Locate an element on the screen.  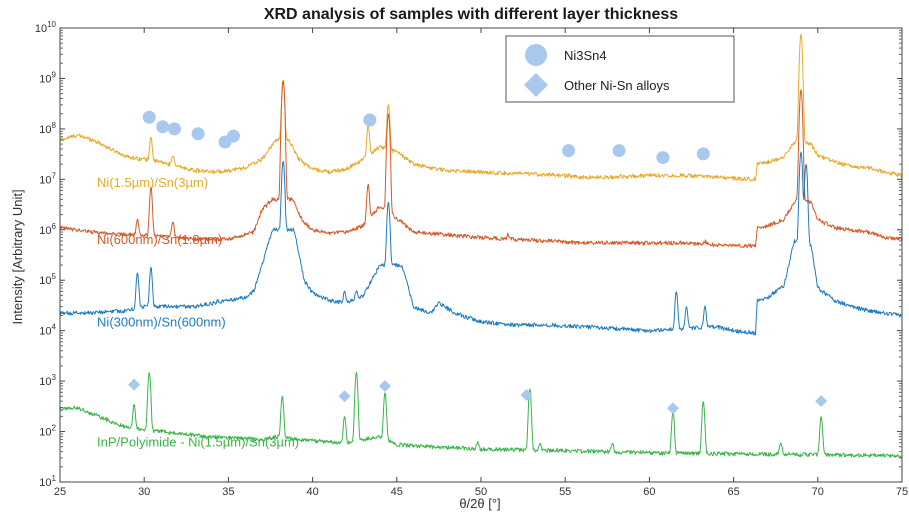
series-label: InP/Polyimide - Ni(1.5µm)/Sn(3µm) is located at coordinates (198, 442).